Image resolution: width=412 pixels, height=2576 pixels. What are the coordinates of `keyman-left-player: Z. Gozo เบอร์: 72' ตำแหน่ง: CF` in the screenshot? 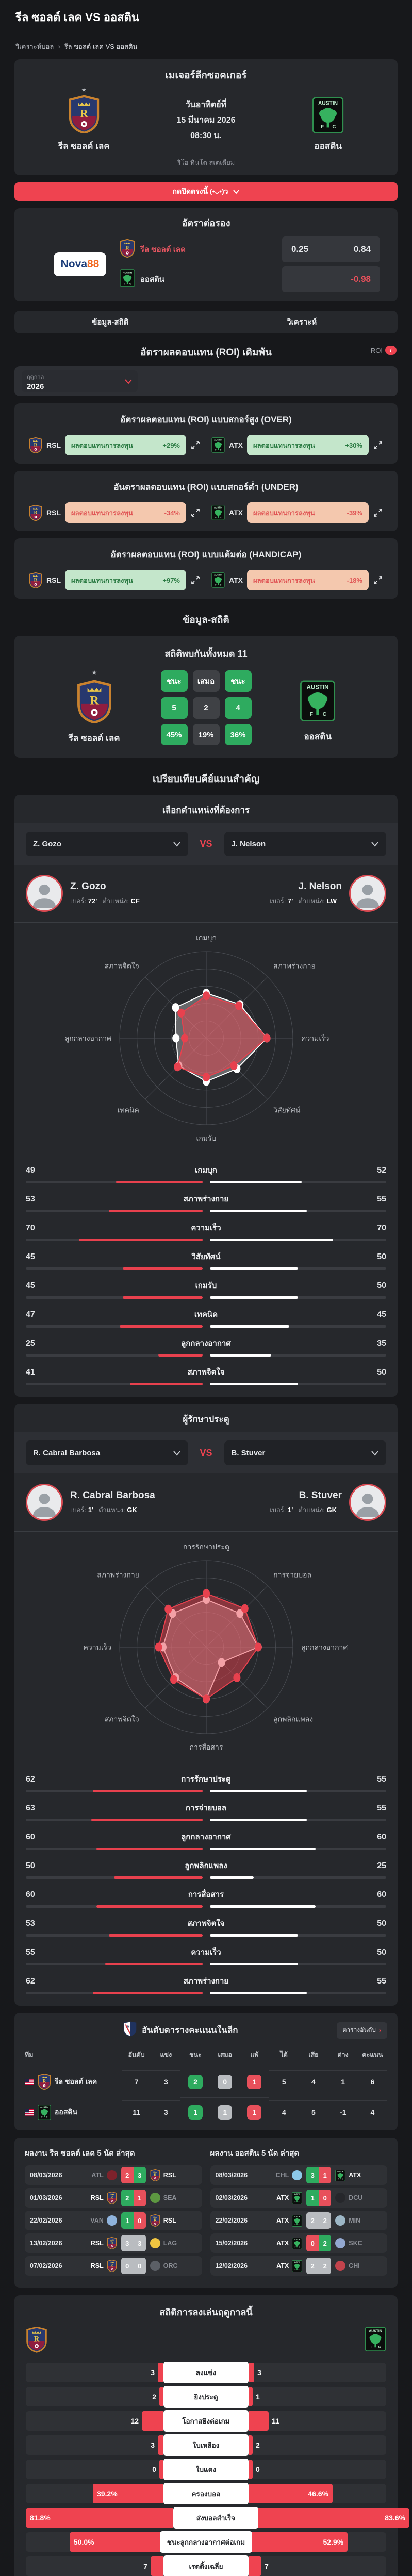 It's located at (86, 894).